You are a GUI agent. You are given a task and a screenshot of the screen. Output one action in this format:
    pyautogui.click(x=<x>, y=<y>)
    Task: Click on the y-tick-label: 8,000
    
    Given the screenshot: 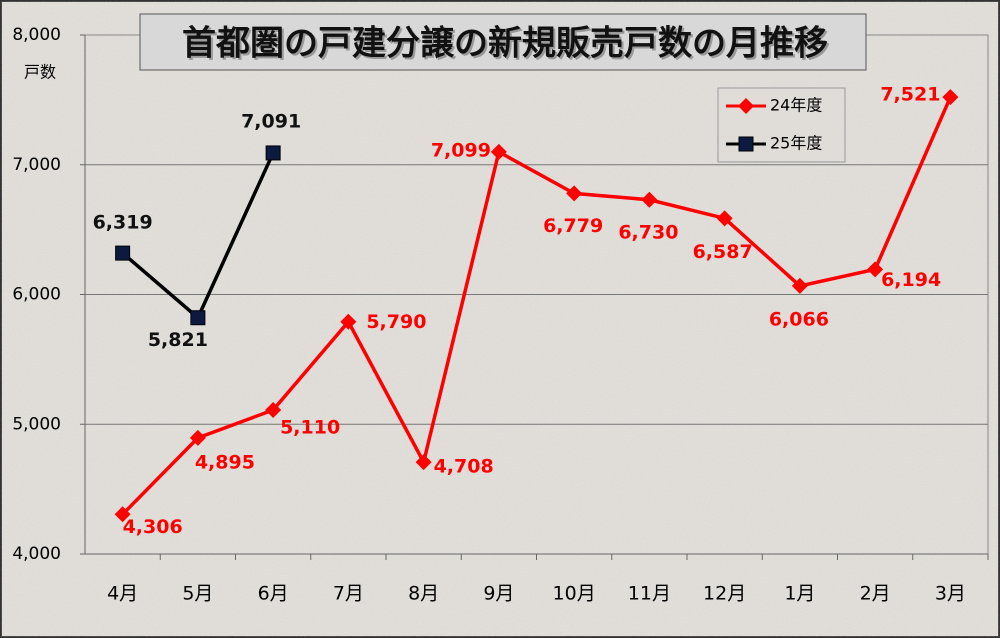 What is the action you would take?
    pyautogui.click(x=36, y=35)
    